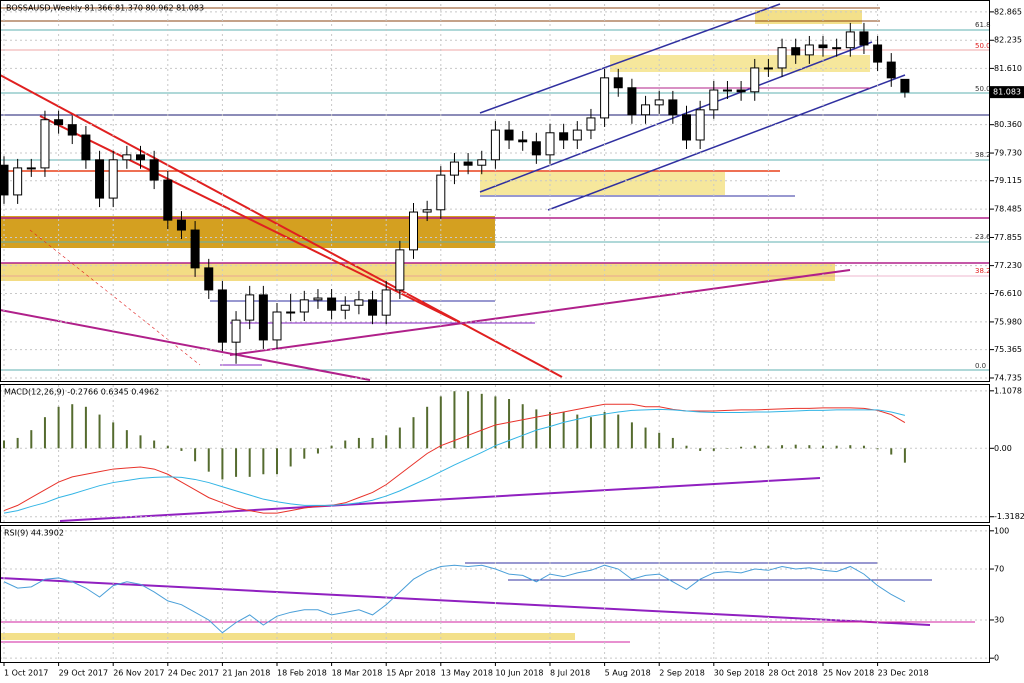 The height and width of the screenshot is (683, 1024). Describe the element at coordinates (1008, 68) in the screenshot. I see `y-tick-label: 81.610` at that location.